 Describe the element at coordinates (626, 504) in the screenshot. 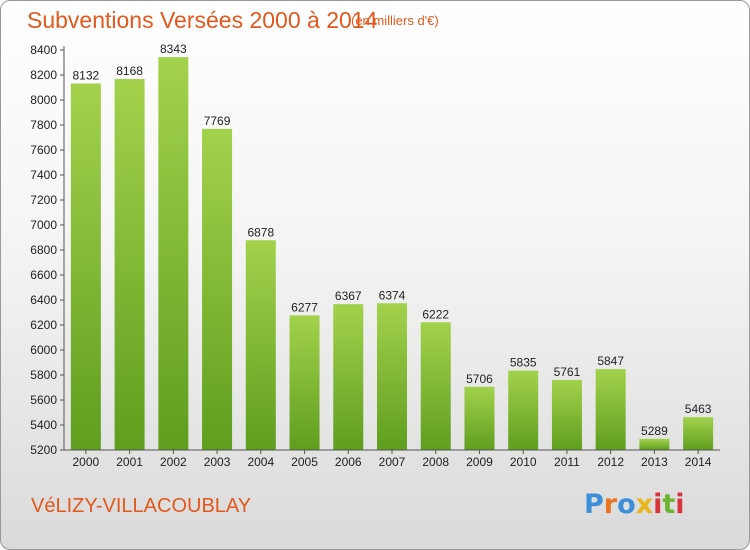

I see `logo-letter: o` at that location.